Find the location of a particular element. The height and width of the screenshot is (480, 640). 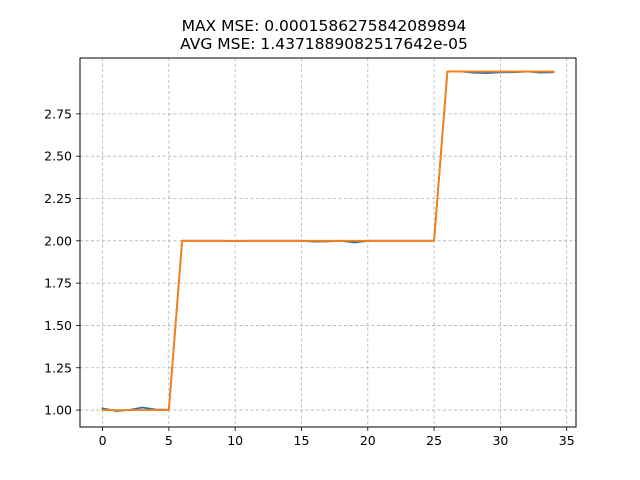

x-tick-label: 10 is located at coordinates (235, 440).